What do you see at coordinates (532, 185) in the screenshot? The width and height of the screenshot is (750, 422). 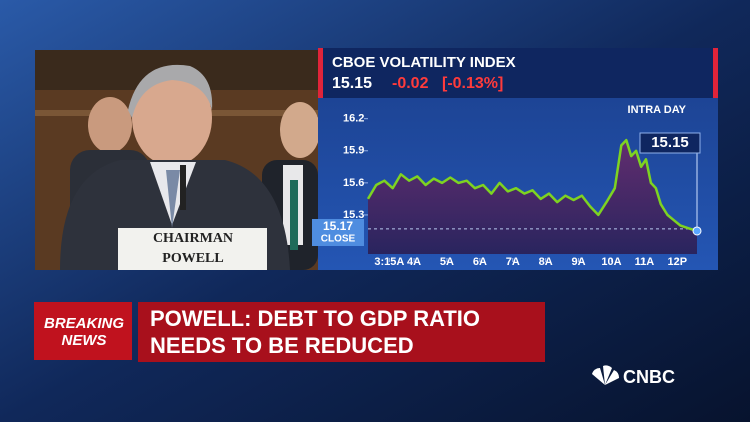 I see `line` at bounding box center [532, 185].